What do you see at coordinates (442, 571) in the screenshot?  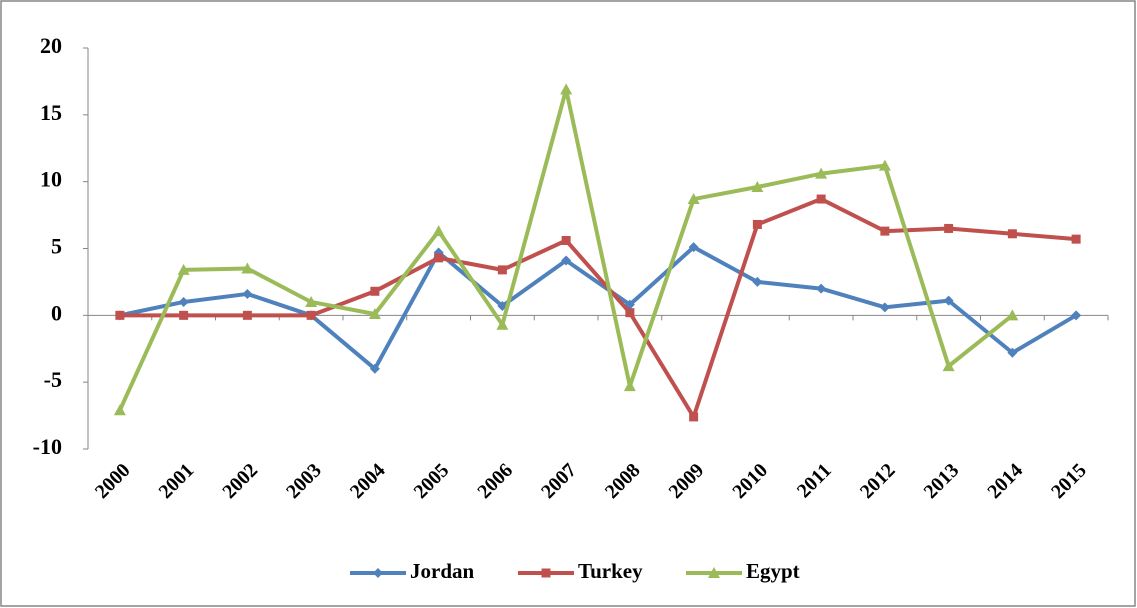 I see `legend-label: Jordan` at bounding box center [442, 571].